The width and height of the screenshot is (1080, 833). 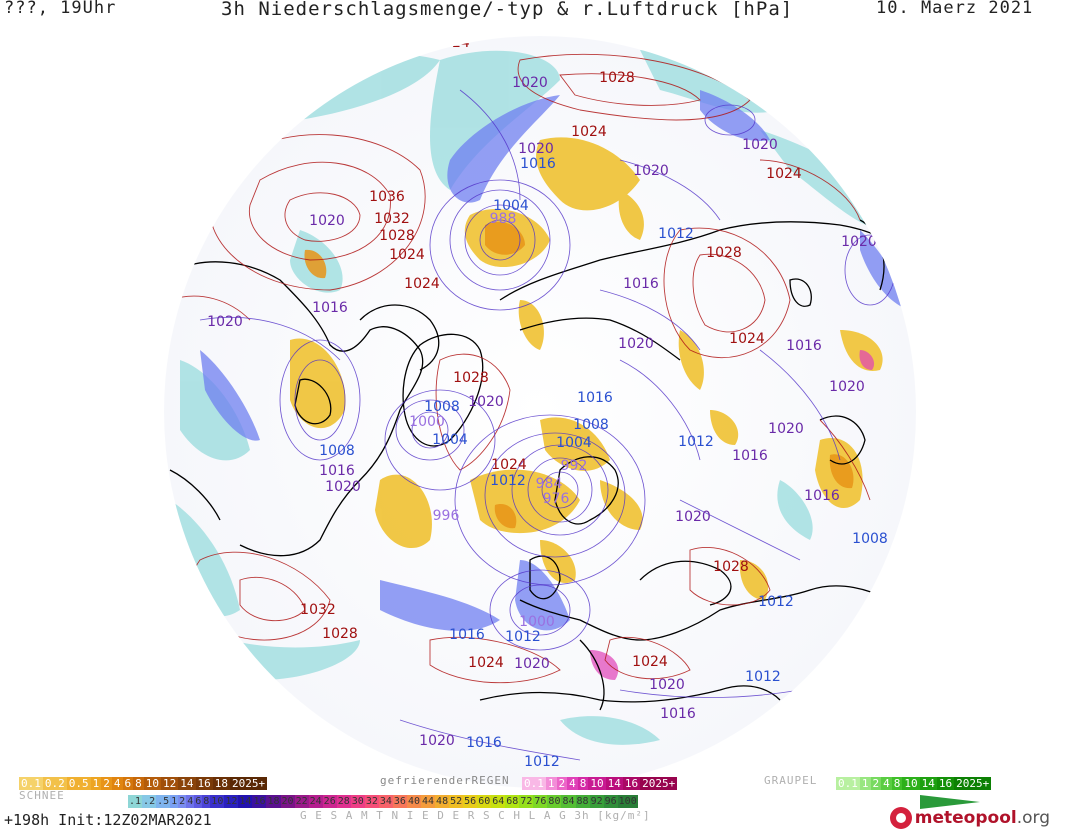 I want to click on legend-cell: 64, so click(x=498, y=801).